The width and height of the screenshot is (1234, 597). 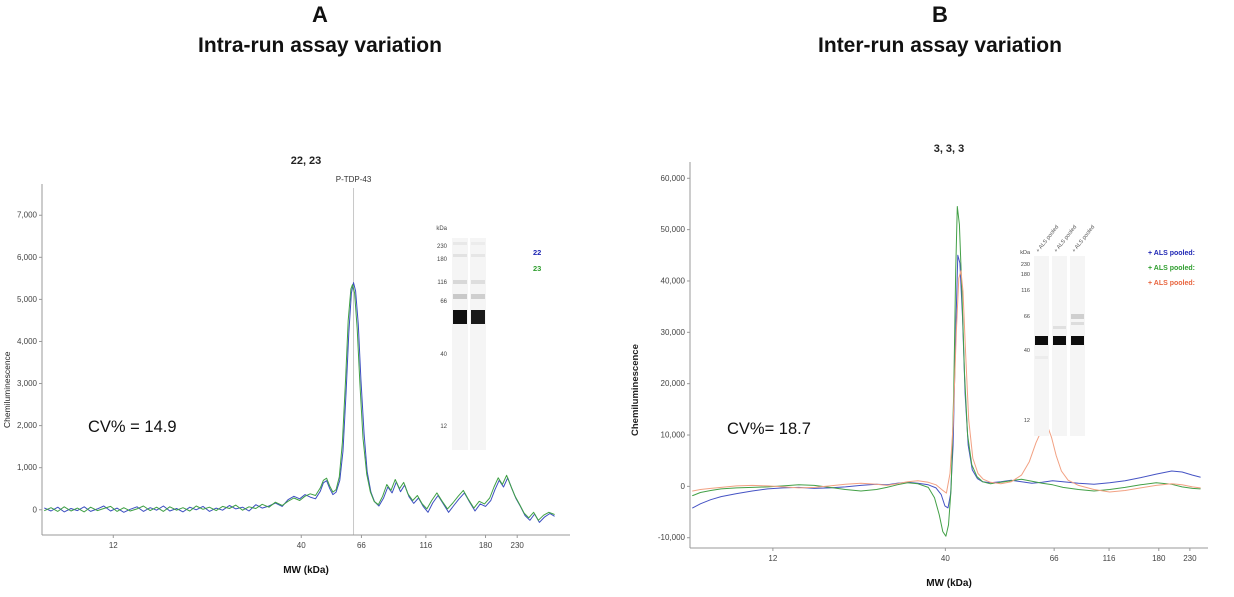 I want to click on panel-b-title: Inter-run assay variation, so click(x=940, y=45).